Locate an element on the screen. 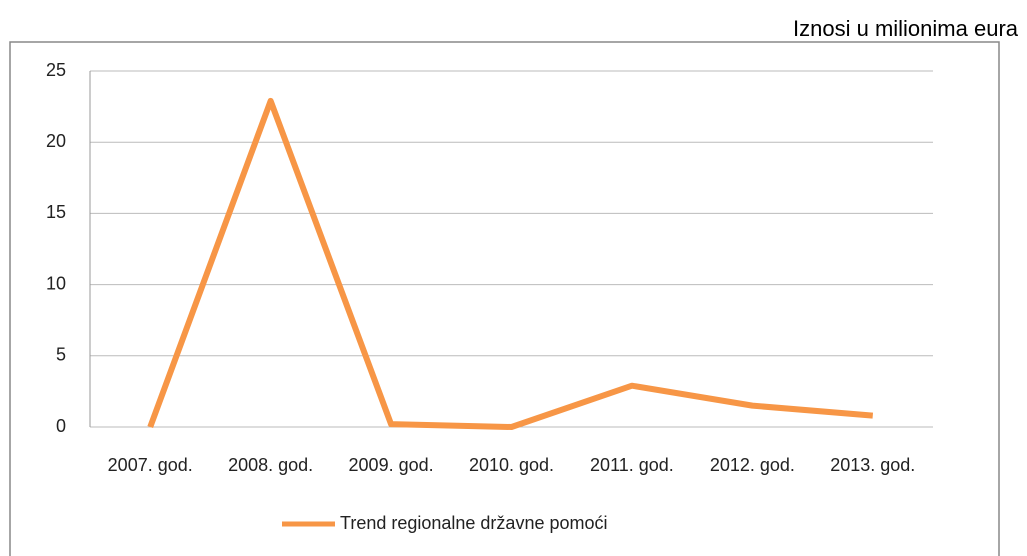  y-tick-label: 10 is located at coordinates (56, 283).